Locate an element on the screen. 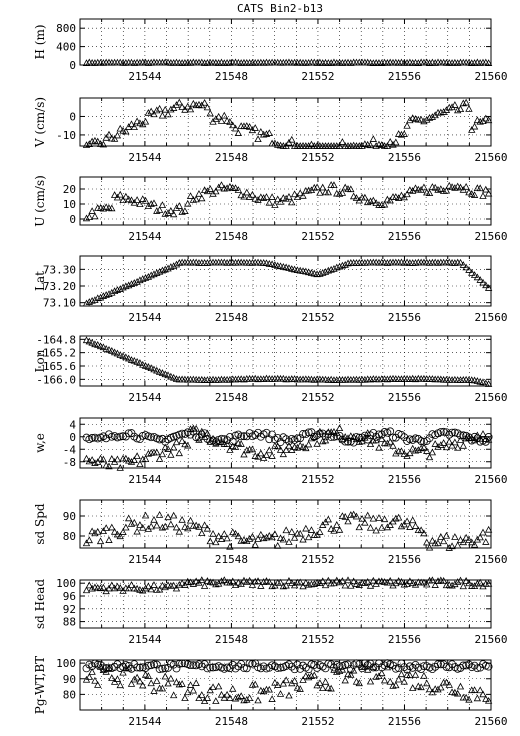  y-tick-label: -165.6 is located at coordinates (56, 366).